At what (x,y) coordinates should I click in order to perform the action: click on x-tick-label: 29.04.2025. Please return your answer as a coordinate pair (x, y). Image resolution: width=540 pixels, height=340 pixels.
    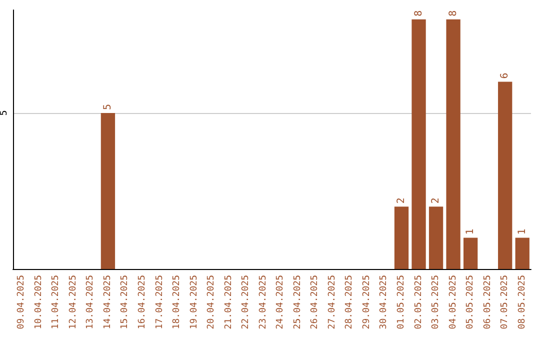
    Looking at the image, I should click on (367, 302).